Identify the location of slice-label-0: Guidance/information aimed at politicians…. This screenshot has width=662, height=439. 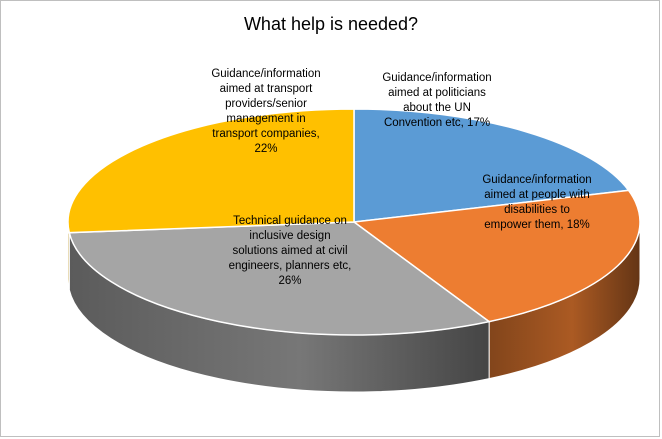
(436, 100).